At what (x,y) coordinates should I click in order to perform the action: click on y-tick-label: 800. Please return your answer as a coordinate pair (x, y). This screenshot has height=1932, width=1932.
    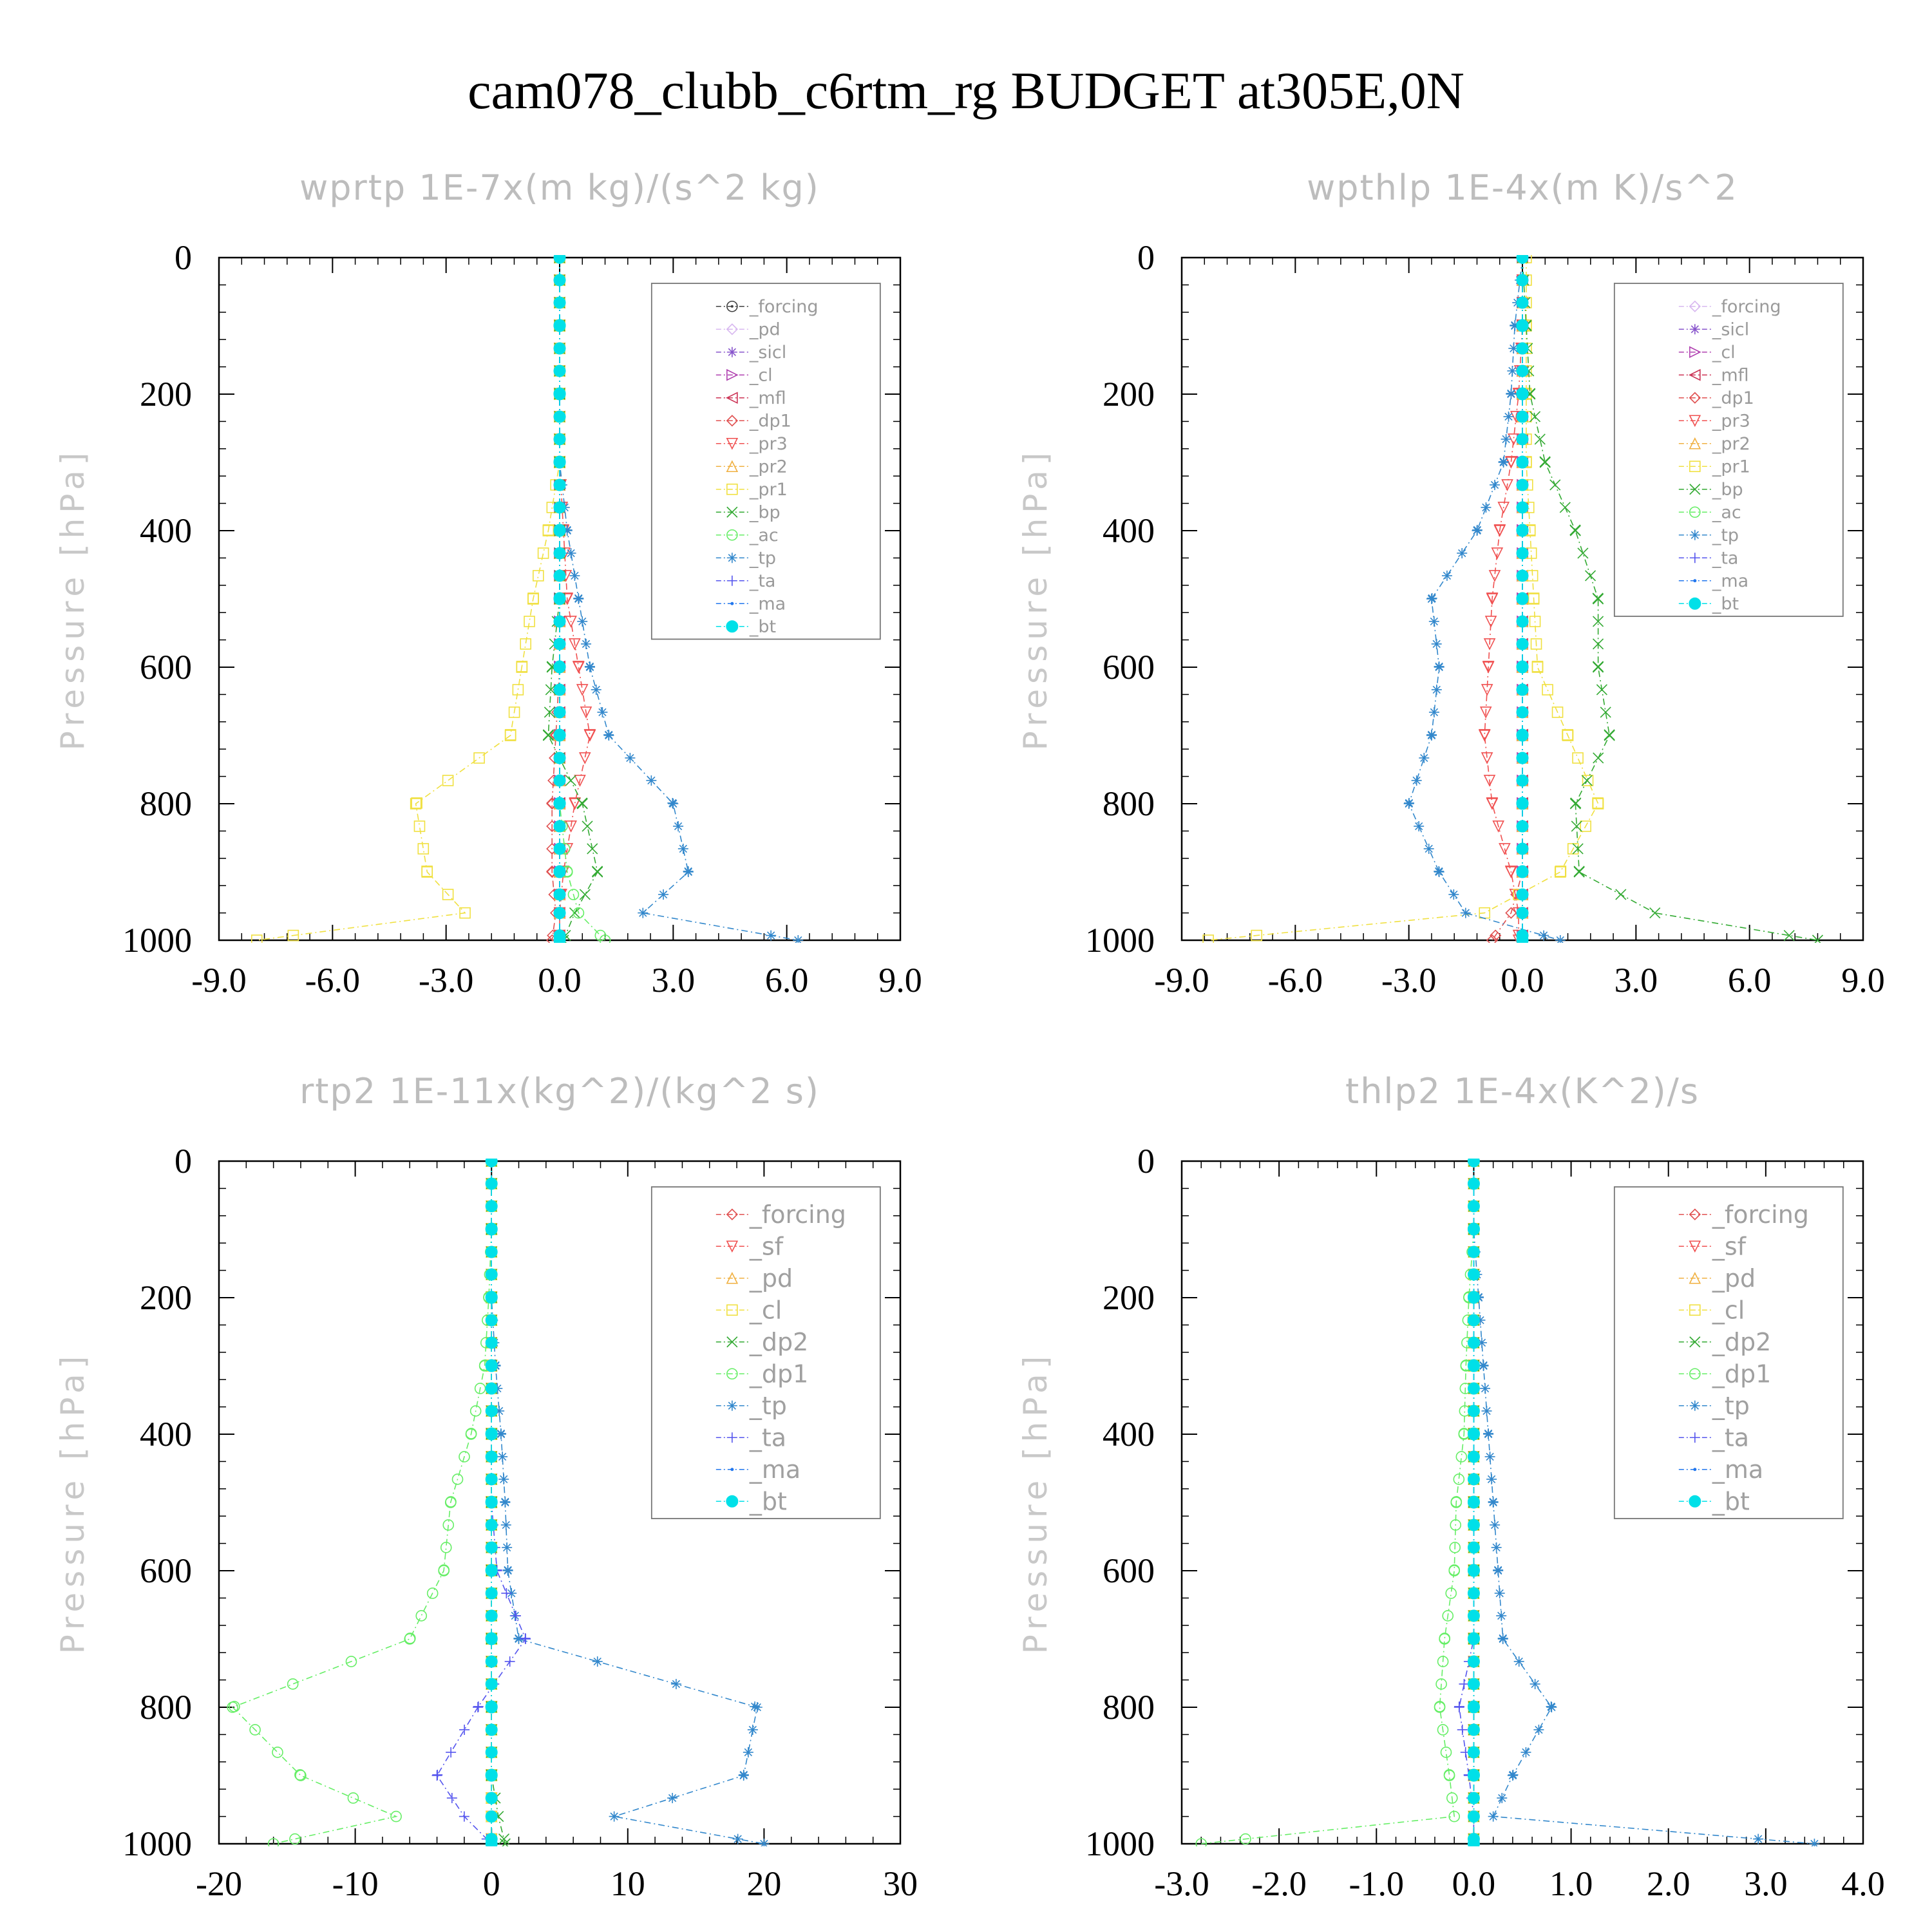
    Looking at the image, I should click on (166, 1708).